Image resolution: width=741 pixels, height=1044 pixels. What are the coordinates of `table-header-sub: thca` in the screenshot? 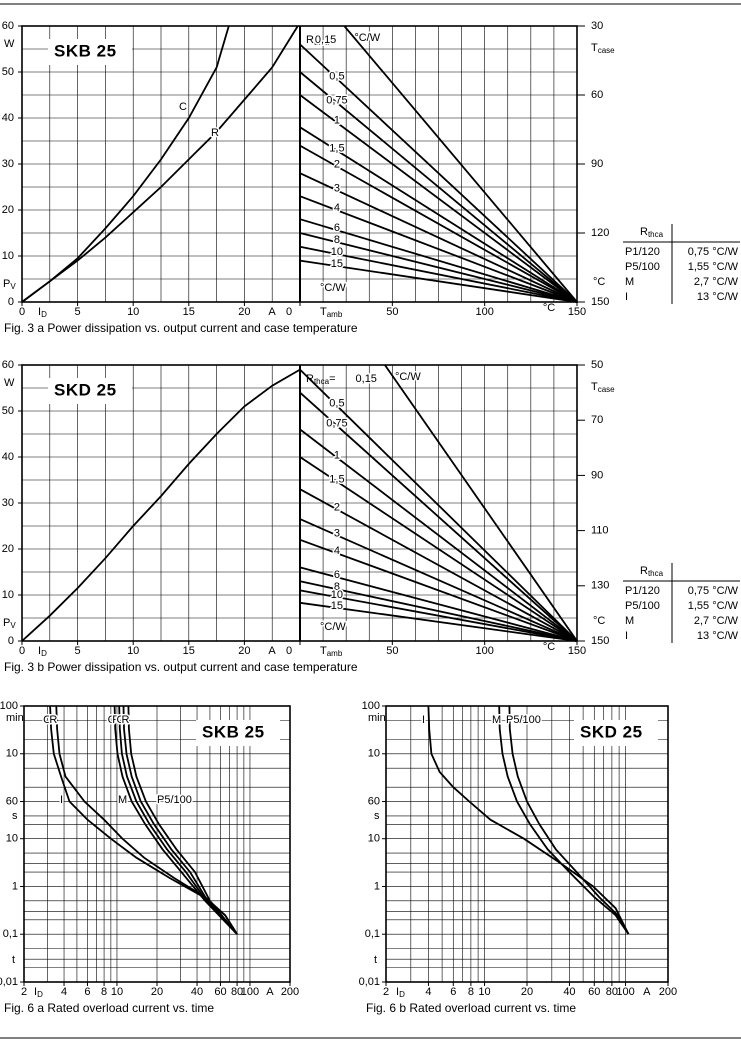 It's located at (656, 573).